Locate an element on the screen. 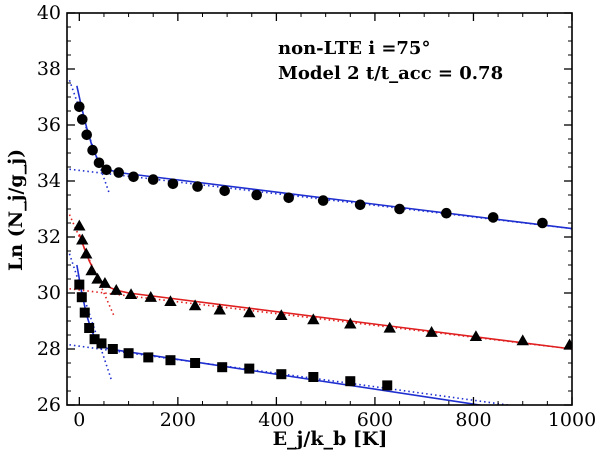 This screenshot has width=600, height=455. y-tick-label: 38 is located at coordinates (49, 69).